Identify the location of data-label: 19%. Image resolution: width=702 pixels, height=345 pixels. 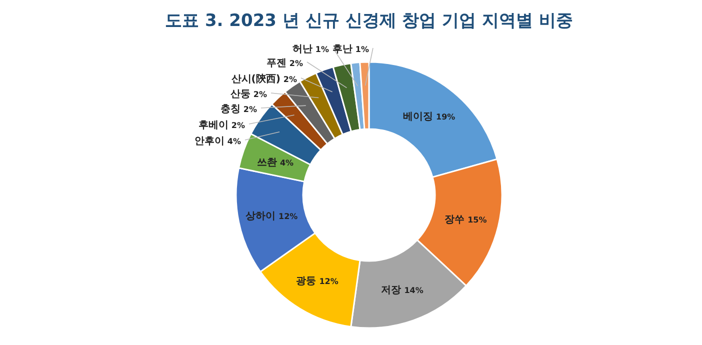
(446, 117).